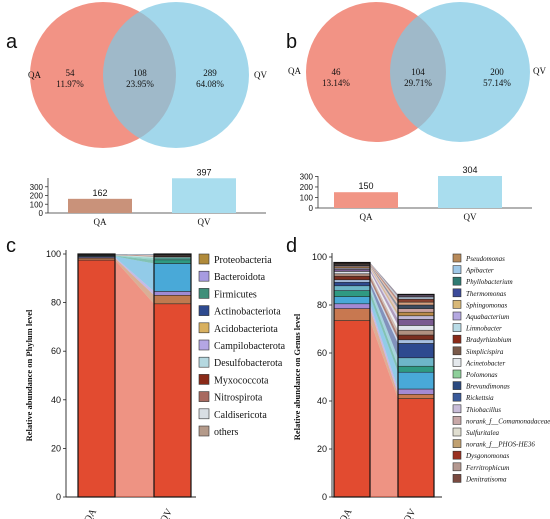  Describe the element at coordinates (479, 271) in the screenshot. I see `d-legend-label: Apibacter` at that location.